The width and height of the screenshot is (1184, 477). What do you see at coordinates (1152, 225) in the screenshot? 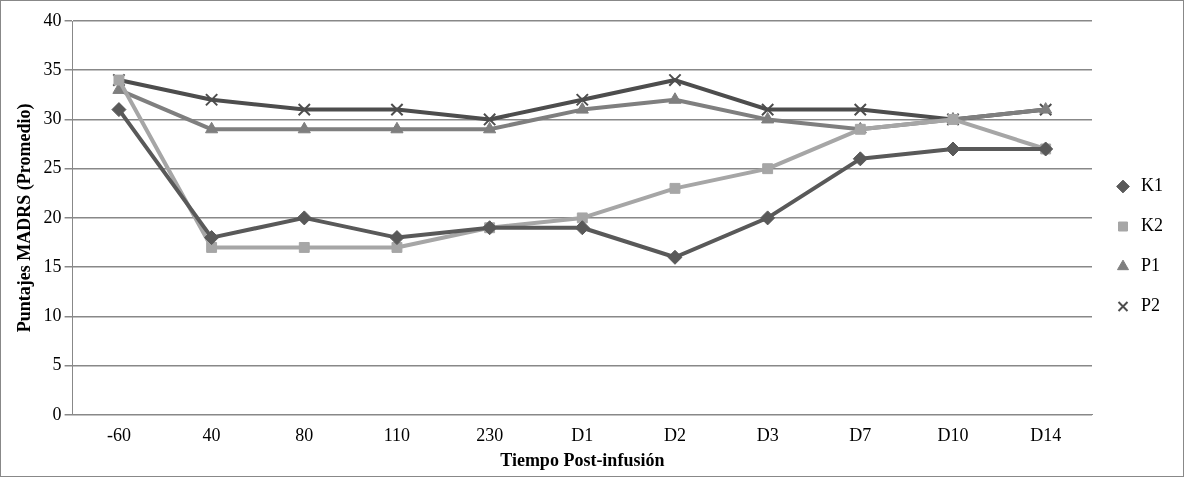
I see `legend-label: K2` at bounding box center [1152, 225].